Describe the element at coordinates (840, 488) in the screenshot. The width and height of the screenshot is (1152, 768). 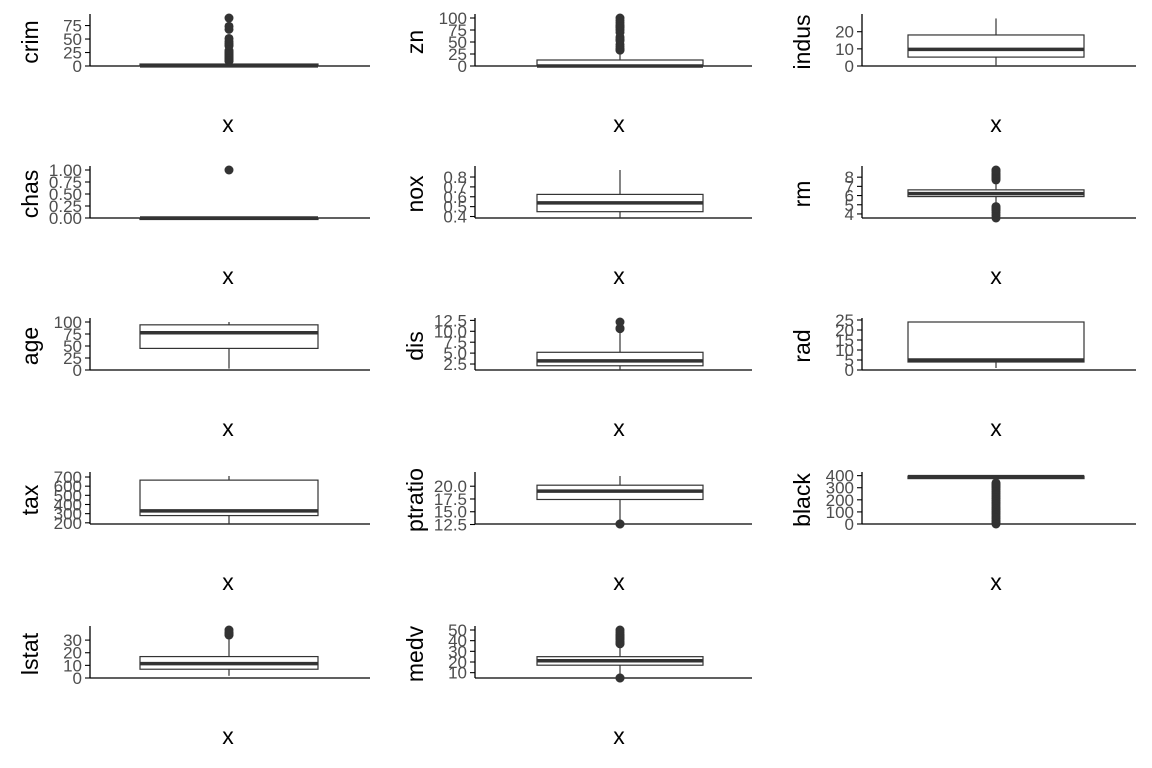
I see `y-tick-label-black: 300` at that location.